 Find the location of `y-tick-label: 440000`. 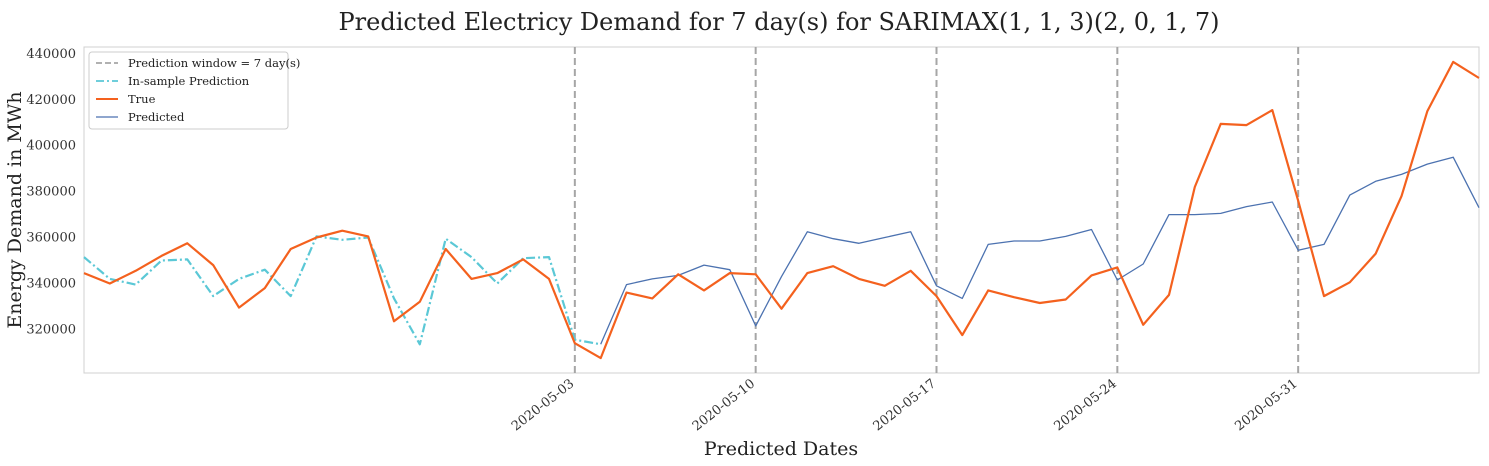

y-tick-label: 440000 is located at coordinates (51, 54).